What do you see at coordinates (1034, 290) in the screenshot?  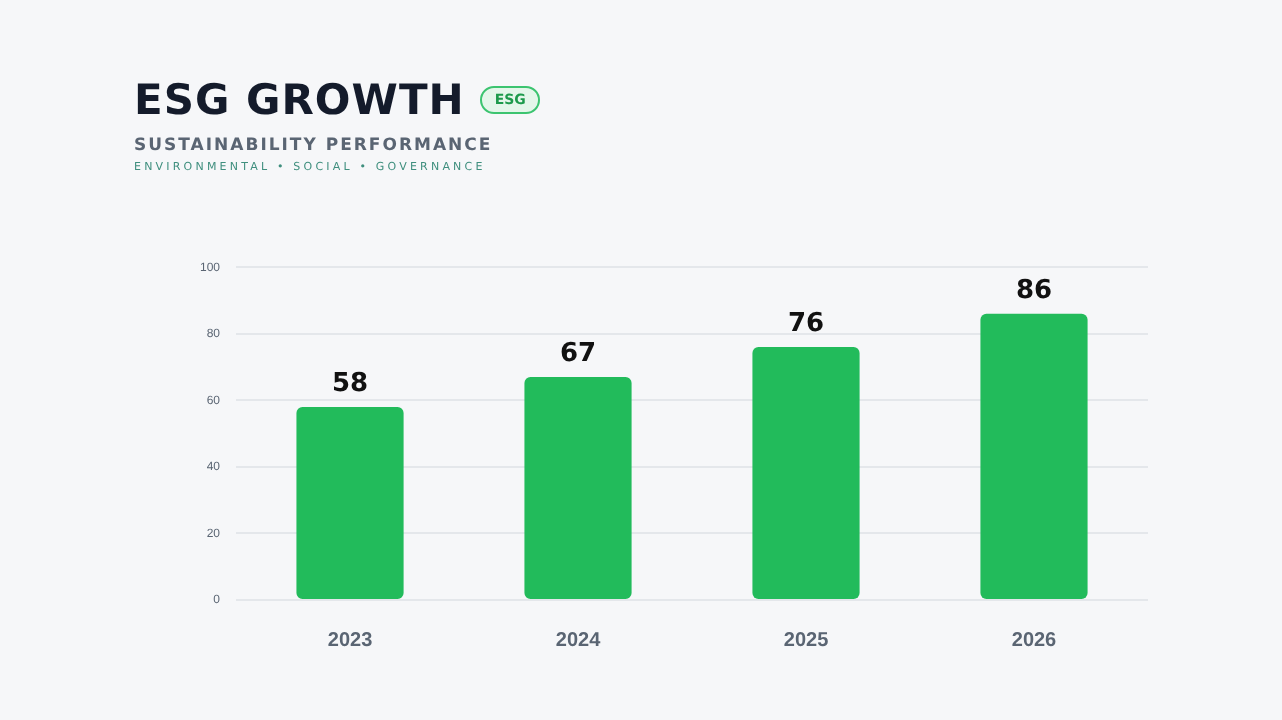 I see `data-label: 86` at bounding box center [1034, 290].